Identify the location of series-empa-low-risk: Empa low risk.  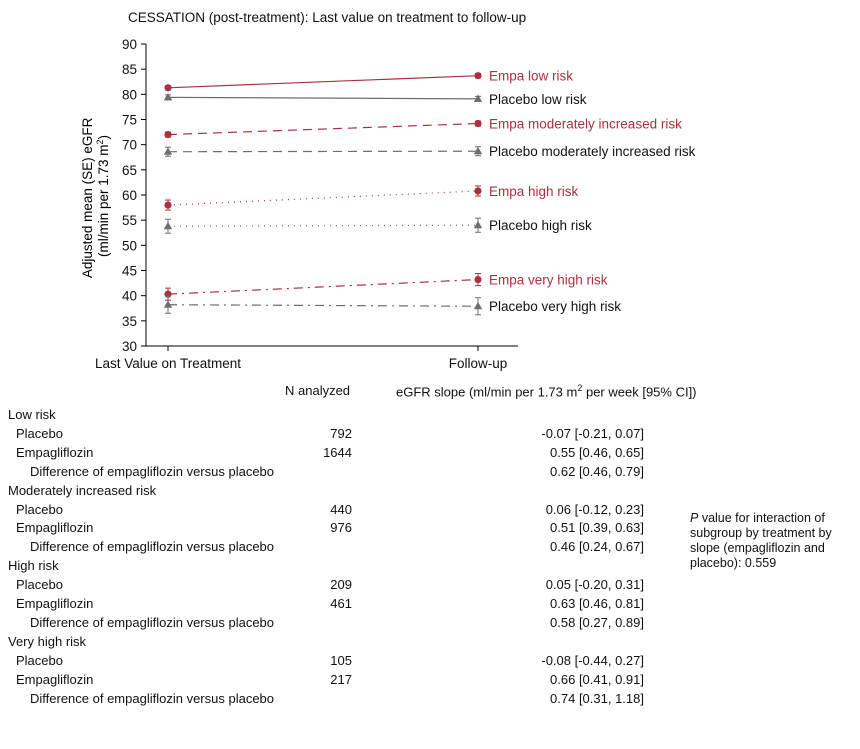
(368, 80).